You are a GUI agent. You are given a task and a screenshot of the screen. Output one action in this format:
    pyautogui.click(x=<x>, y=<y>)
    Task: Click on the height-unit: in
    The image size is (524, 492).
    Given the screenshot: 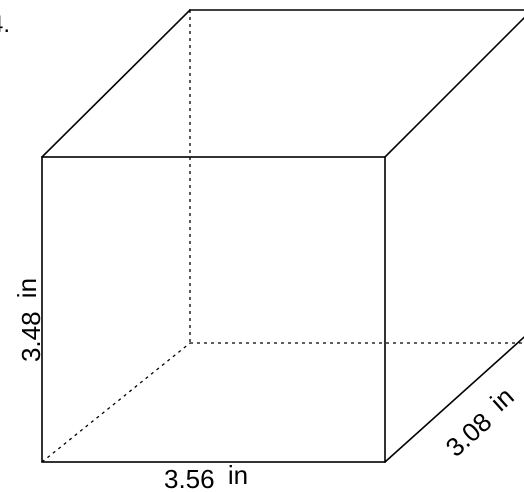 What is the action you would take?
    pyautogui.click(x=27, y=288)
    